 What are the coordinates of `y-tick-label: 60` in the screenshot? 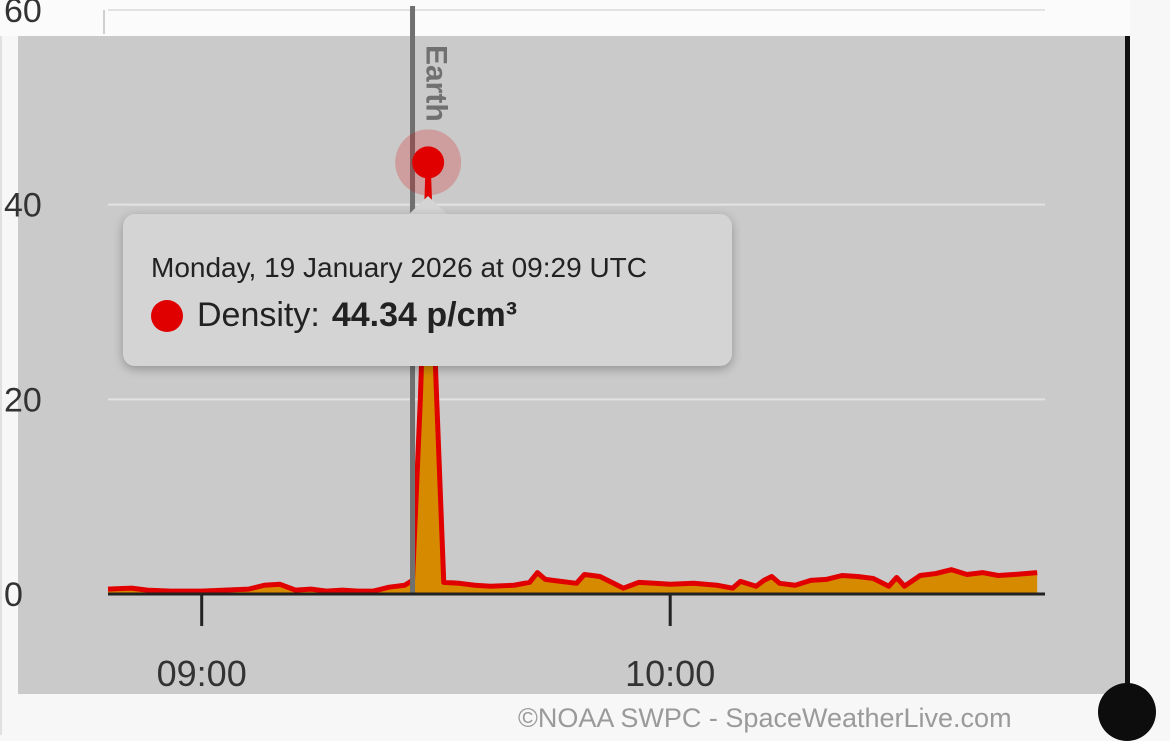 It's located at (23, 15).